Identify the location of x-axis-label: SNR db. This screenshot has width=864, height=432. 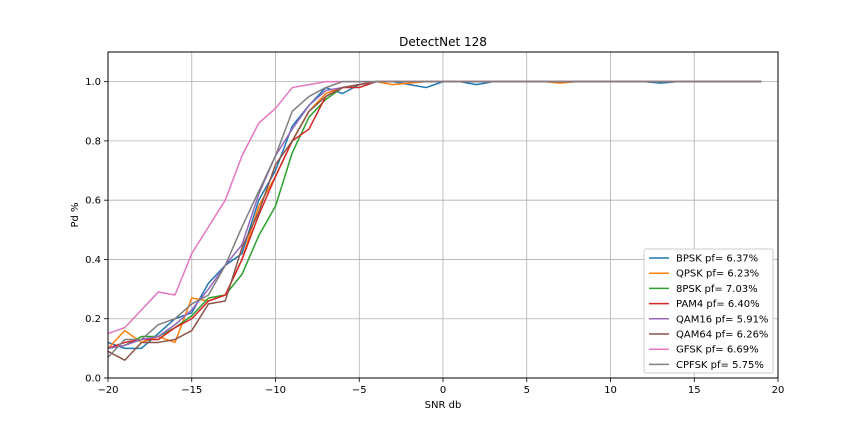
(443, 405).